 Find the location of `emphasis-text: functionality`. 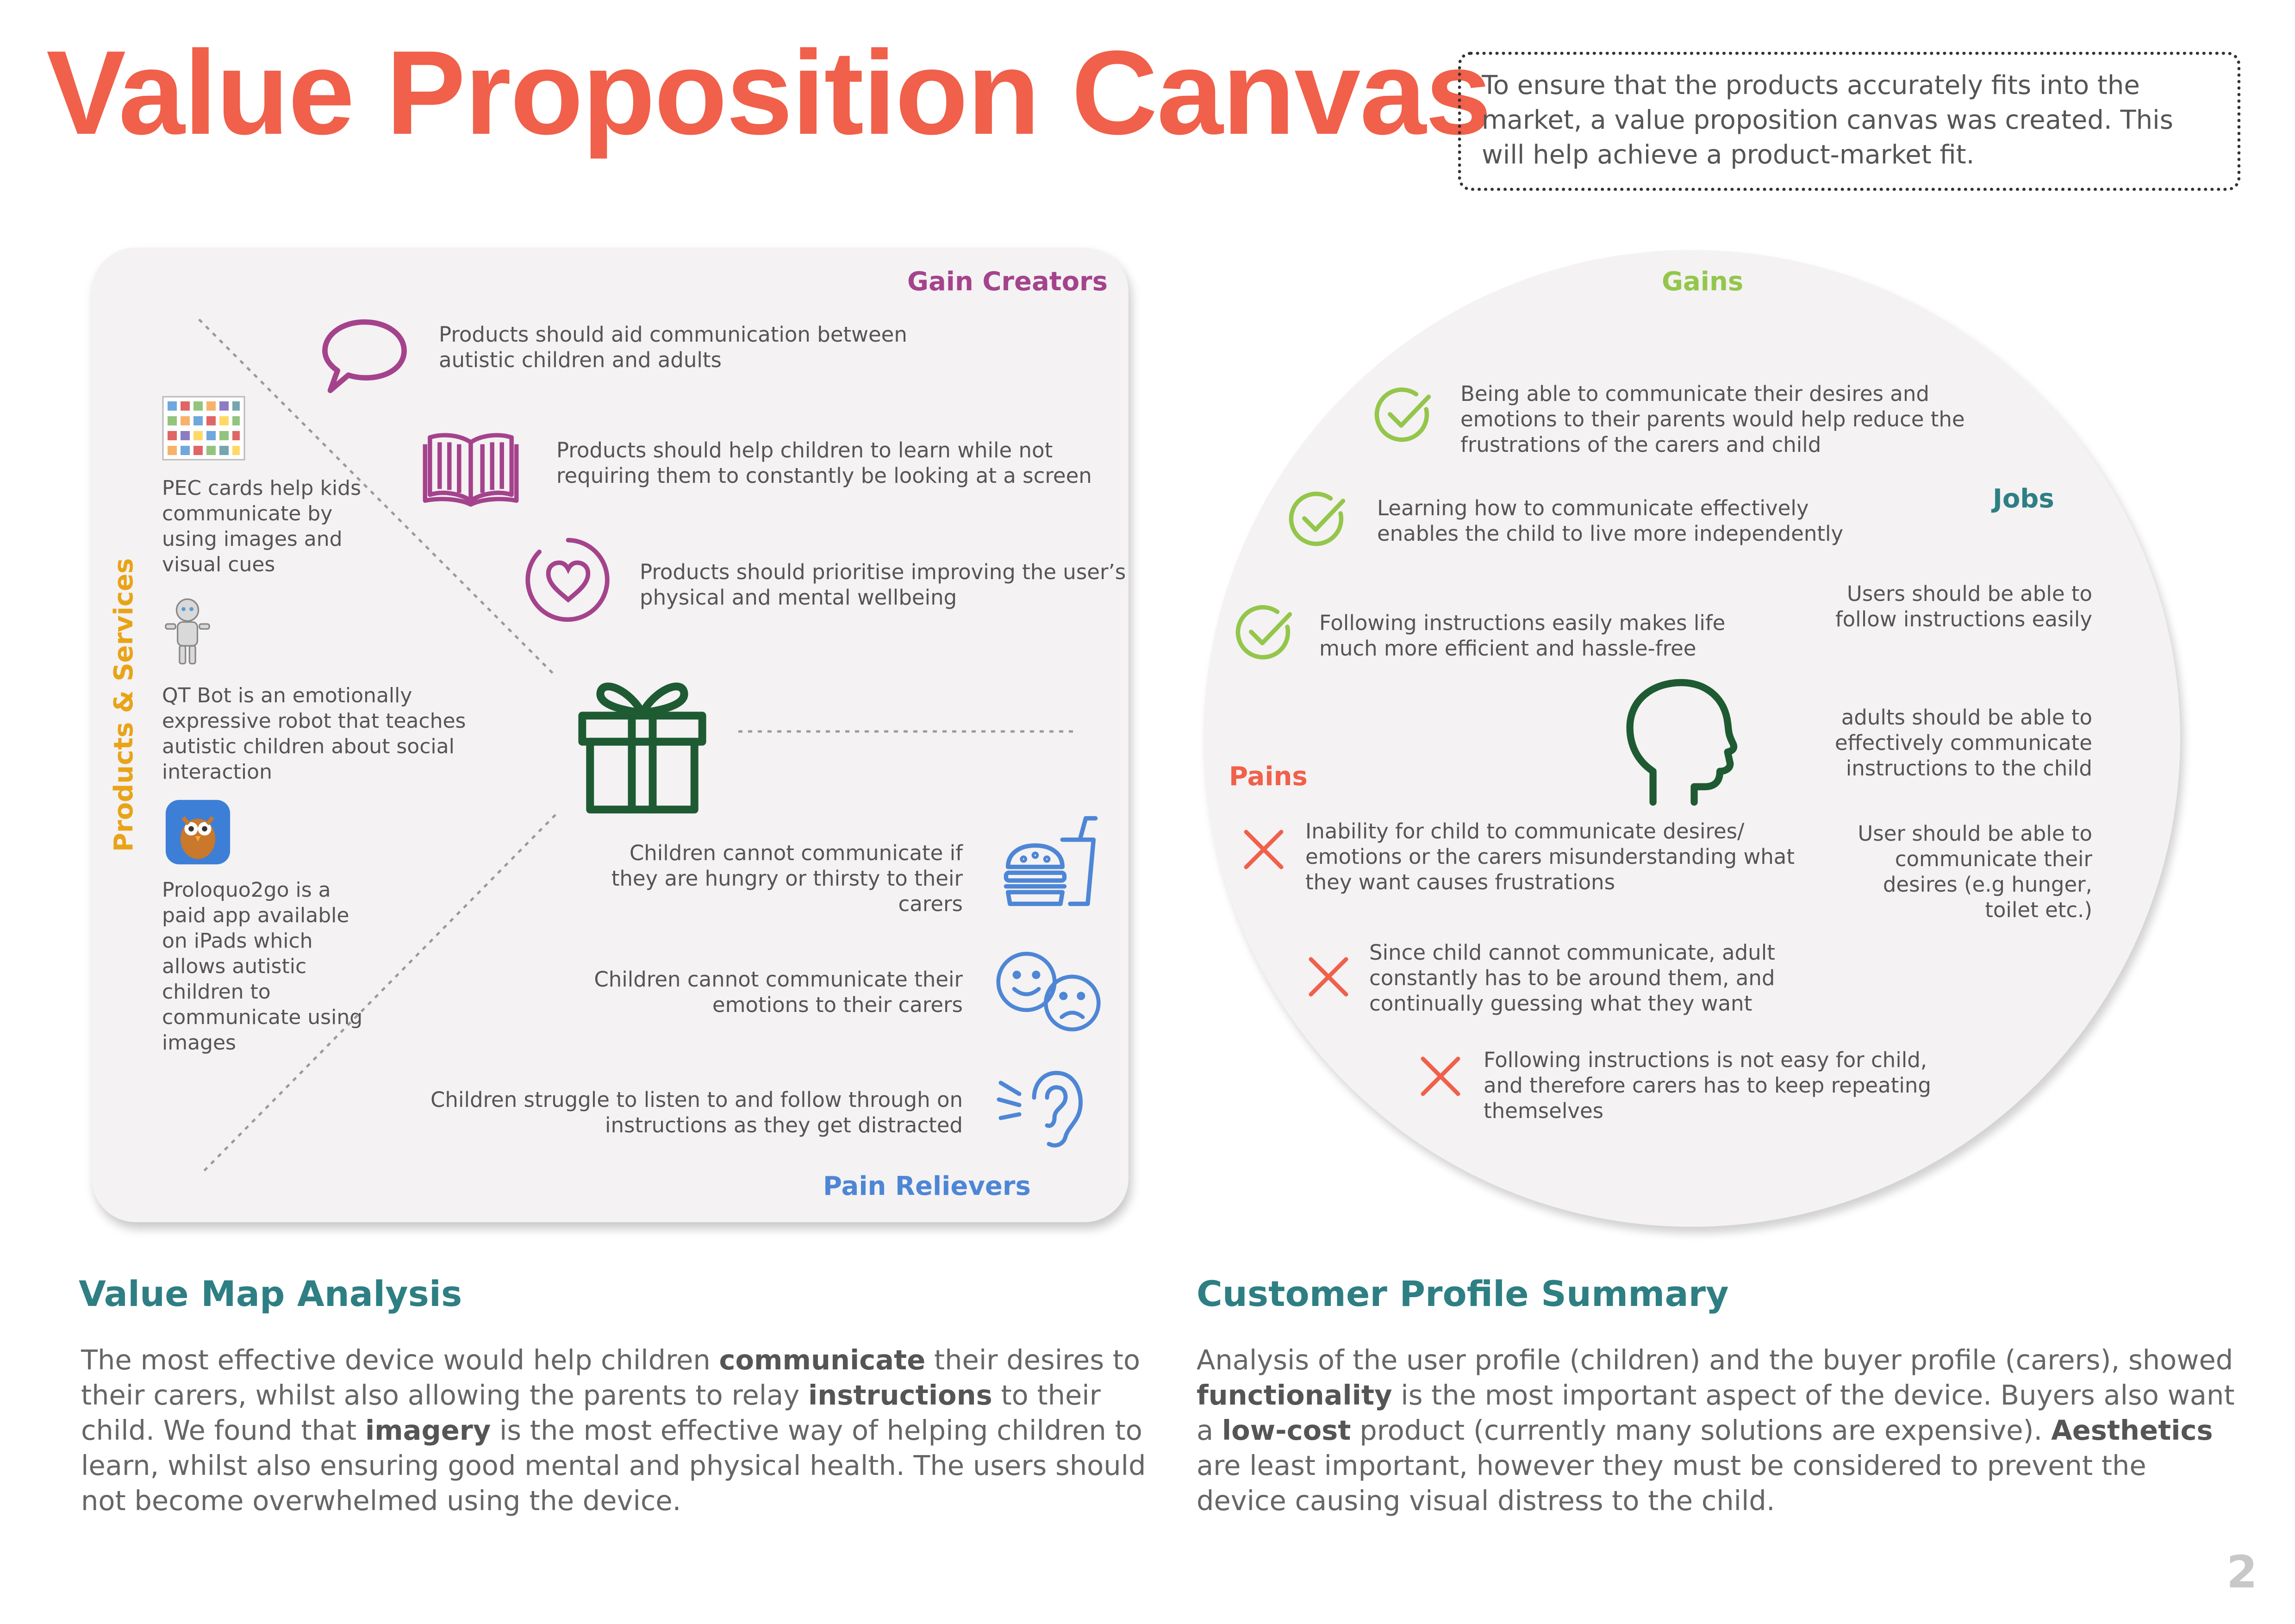

emphasis-text: functionality is located at coordinates (1294, 1395).